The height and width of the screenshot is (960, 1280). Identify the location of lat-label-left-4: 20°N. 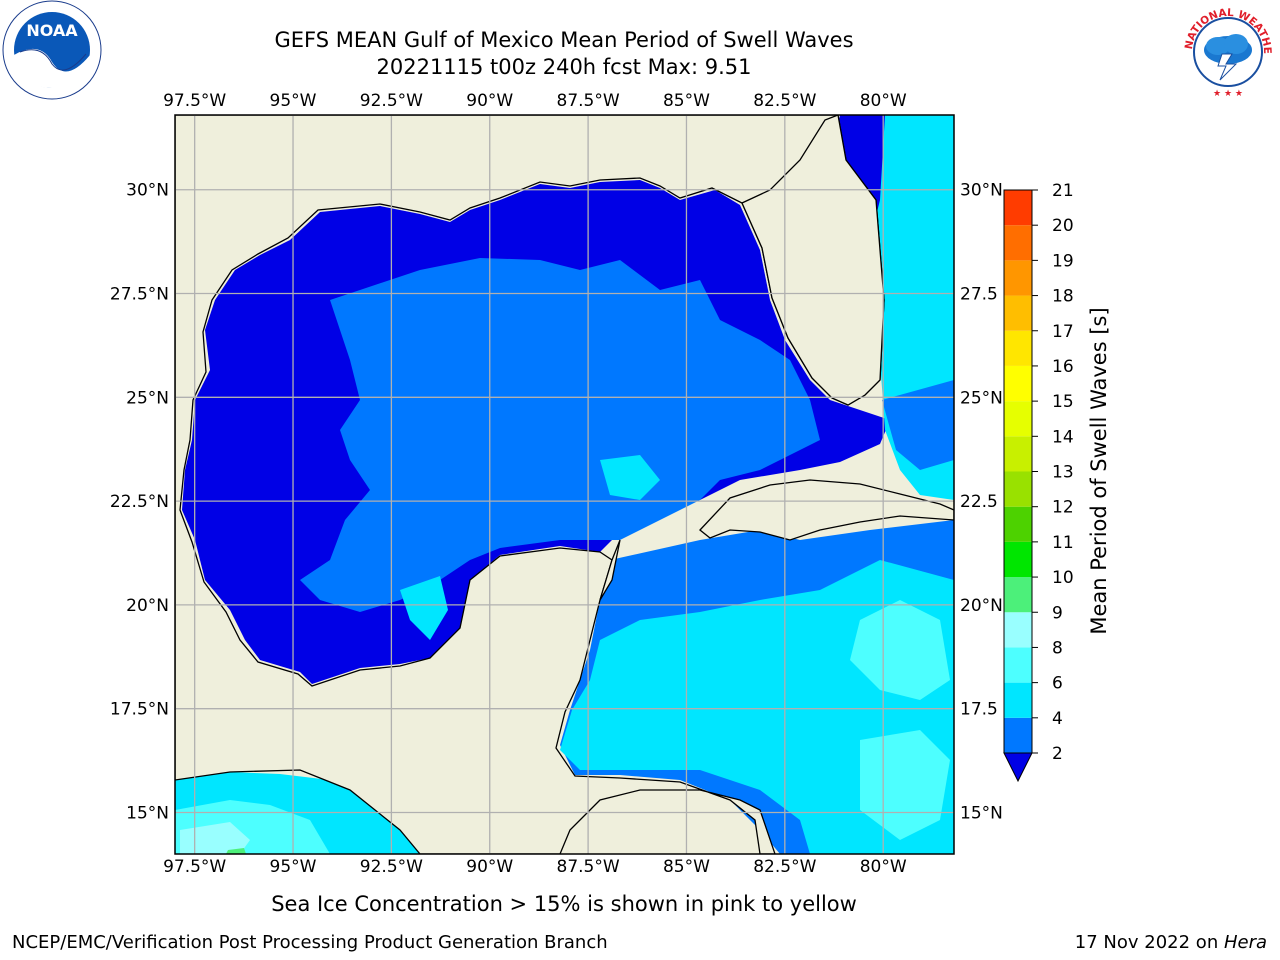
(147, 606).